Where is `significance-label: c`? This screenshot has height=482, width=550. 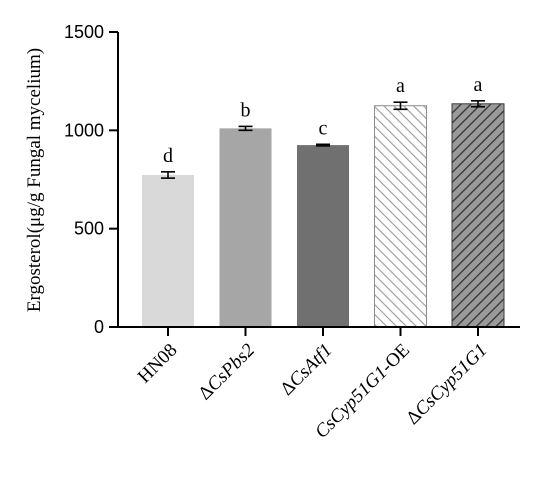 significance-label: c is located at coordinates (323, 128).